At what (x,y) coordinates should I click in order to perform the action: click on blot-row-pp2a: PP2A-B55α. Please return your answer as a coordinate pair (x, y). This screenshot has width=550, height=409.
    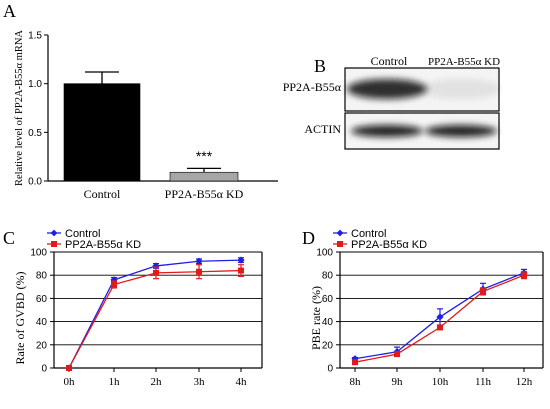
    Looking at the image, I should click on (312, 87).